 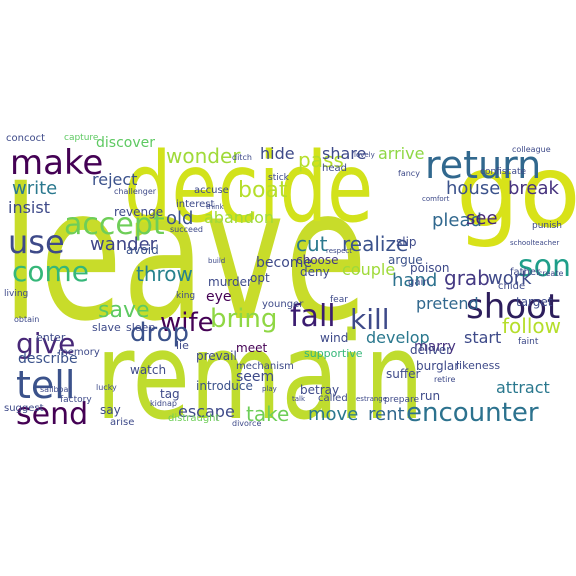 What do you see at coordinates (344, 153) in the screenshot?
I see `word-share: share` at bounding box center [344, 153].